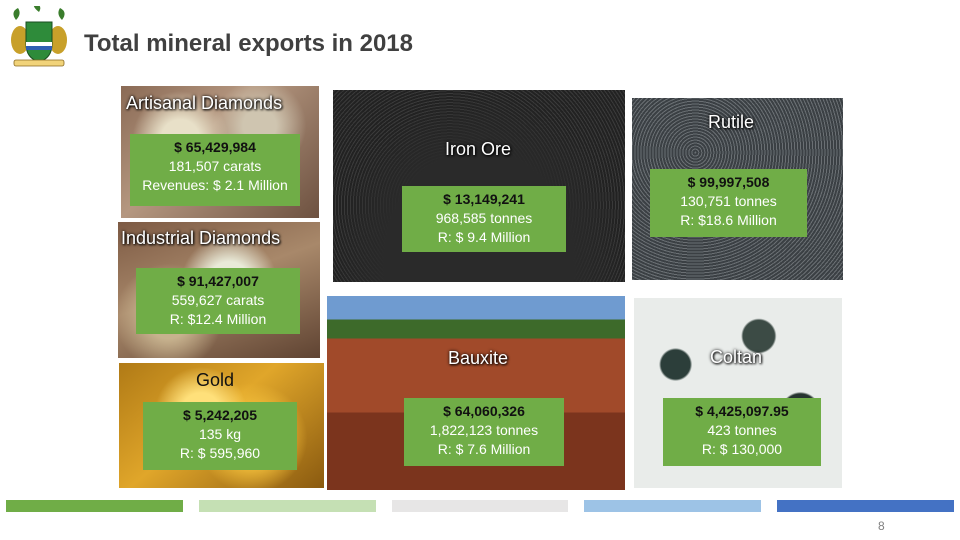  I want to click on rutile-label: Rutile, so click(731, 122).